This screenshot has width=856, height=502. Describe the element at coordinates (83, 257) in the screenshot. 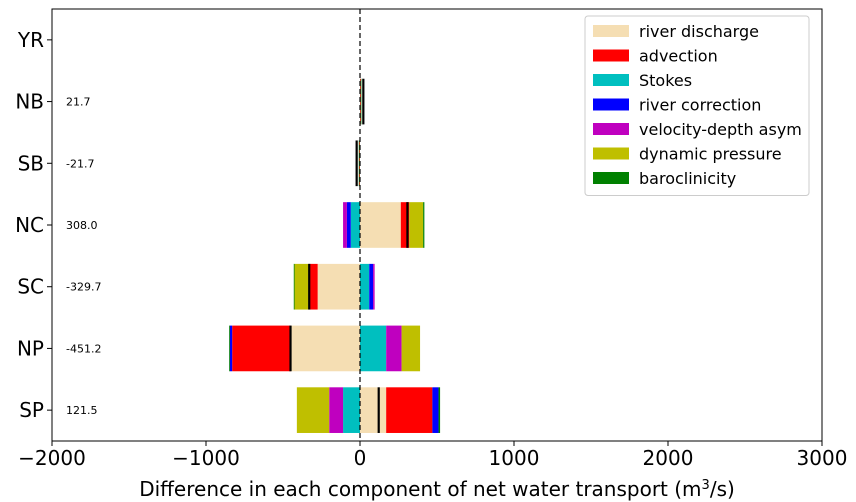

I see `net-labels-layer: 121.5 -451.2 -329.7 308.0 -21.7 21.7` at that location.